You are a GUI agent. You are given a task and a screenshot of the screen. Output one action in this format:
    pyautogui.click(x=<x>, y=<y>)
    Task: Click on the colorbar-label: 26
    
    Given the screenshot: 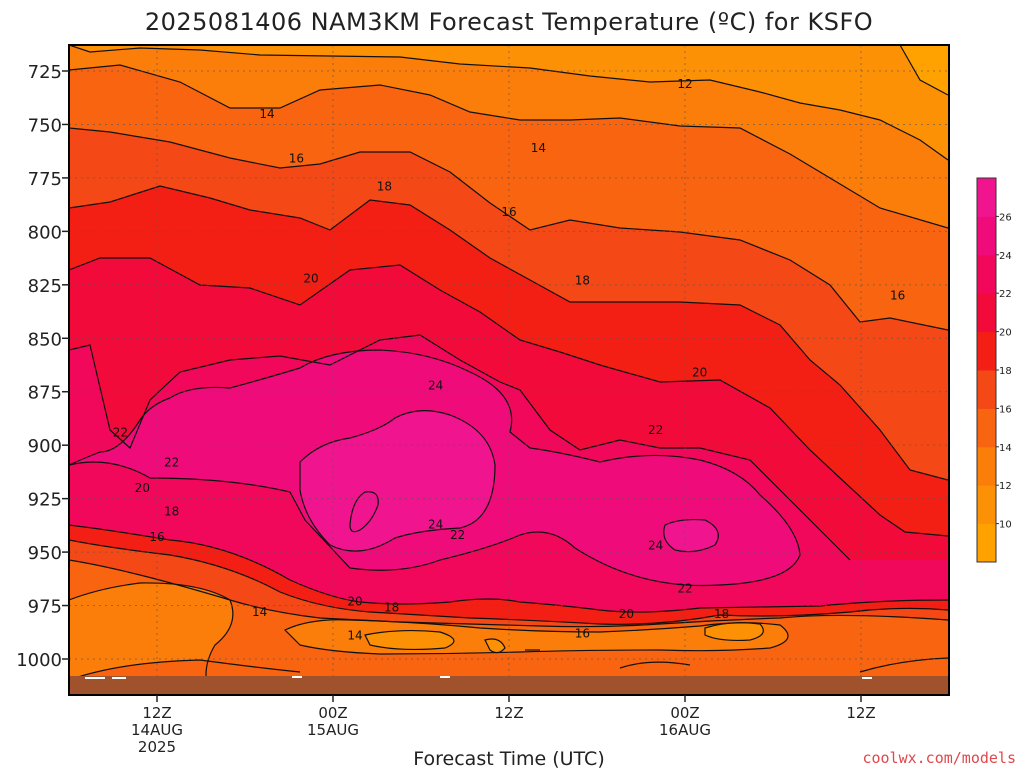 What is the action you would take?
    pyautogui.click(x=1005, y=217)
    